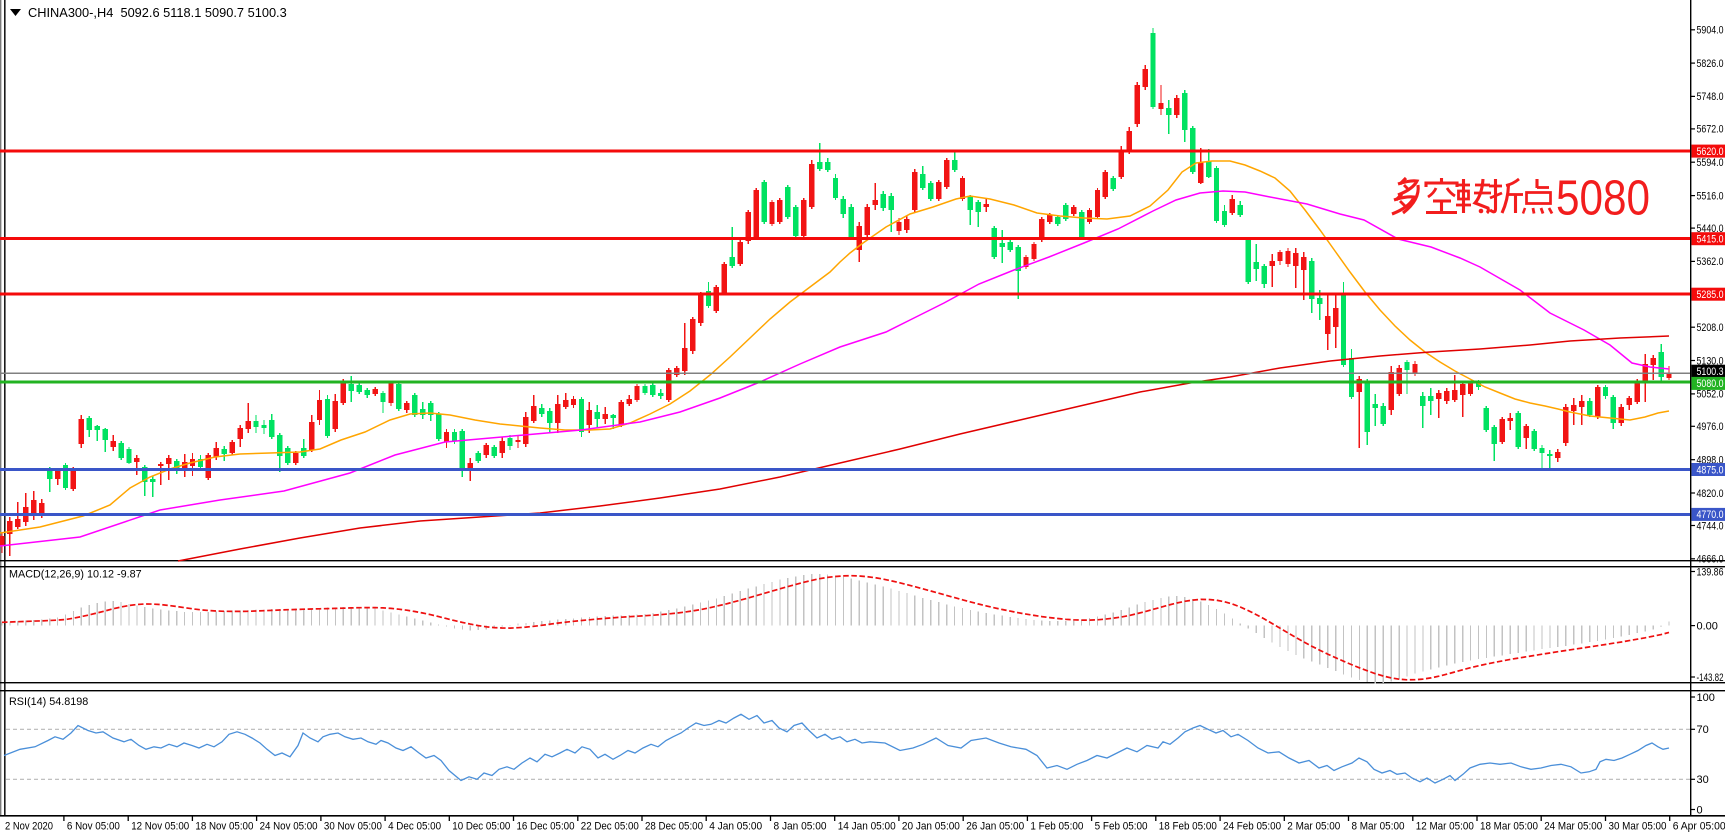  What do you see at coordinates (1710, 427) in the screenshot?
I see `svg-text: 4976.0` at bounding box center [1710, 427].